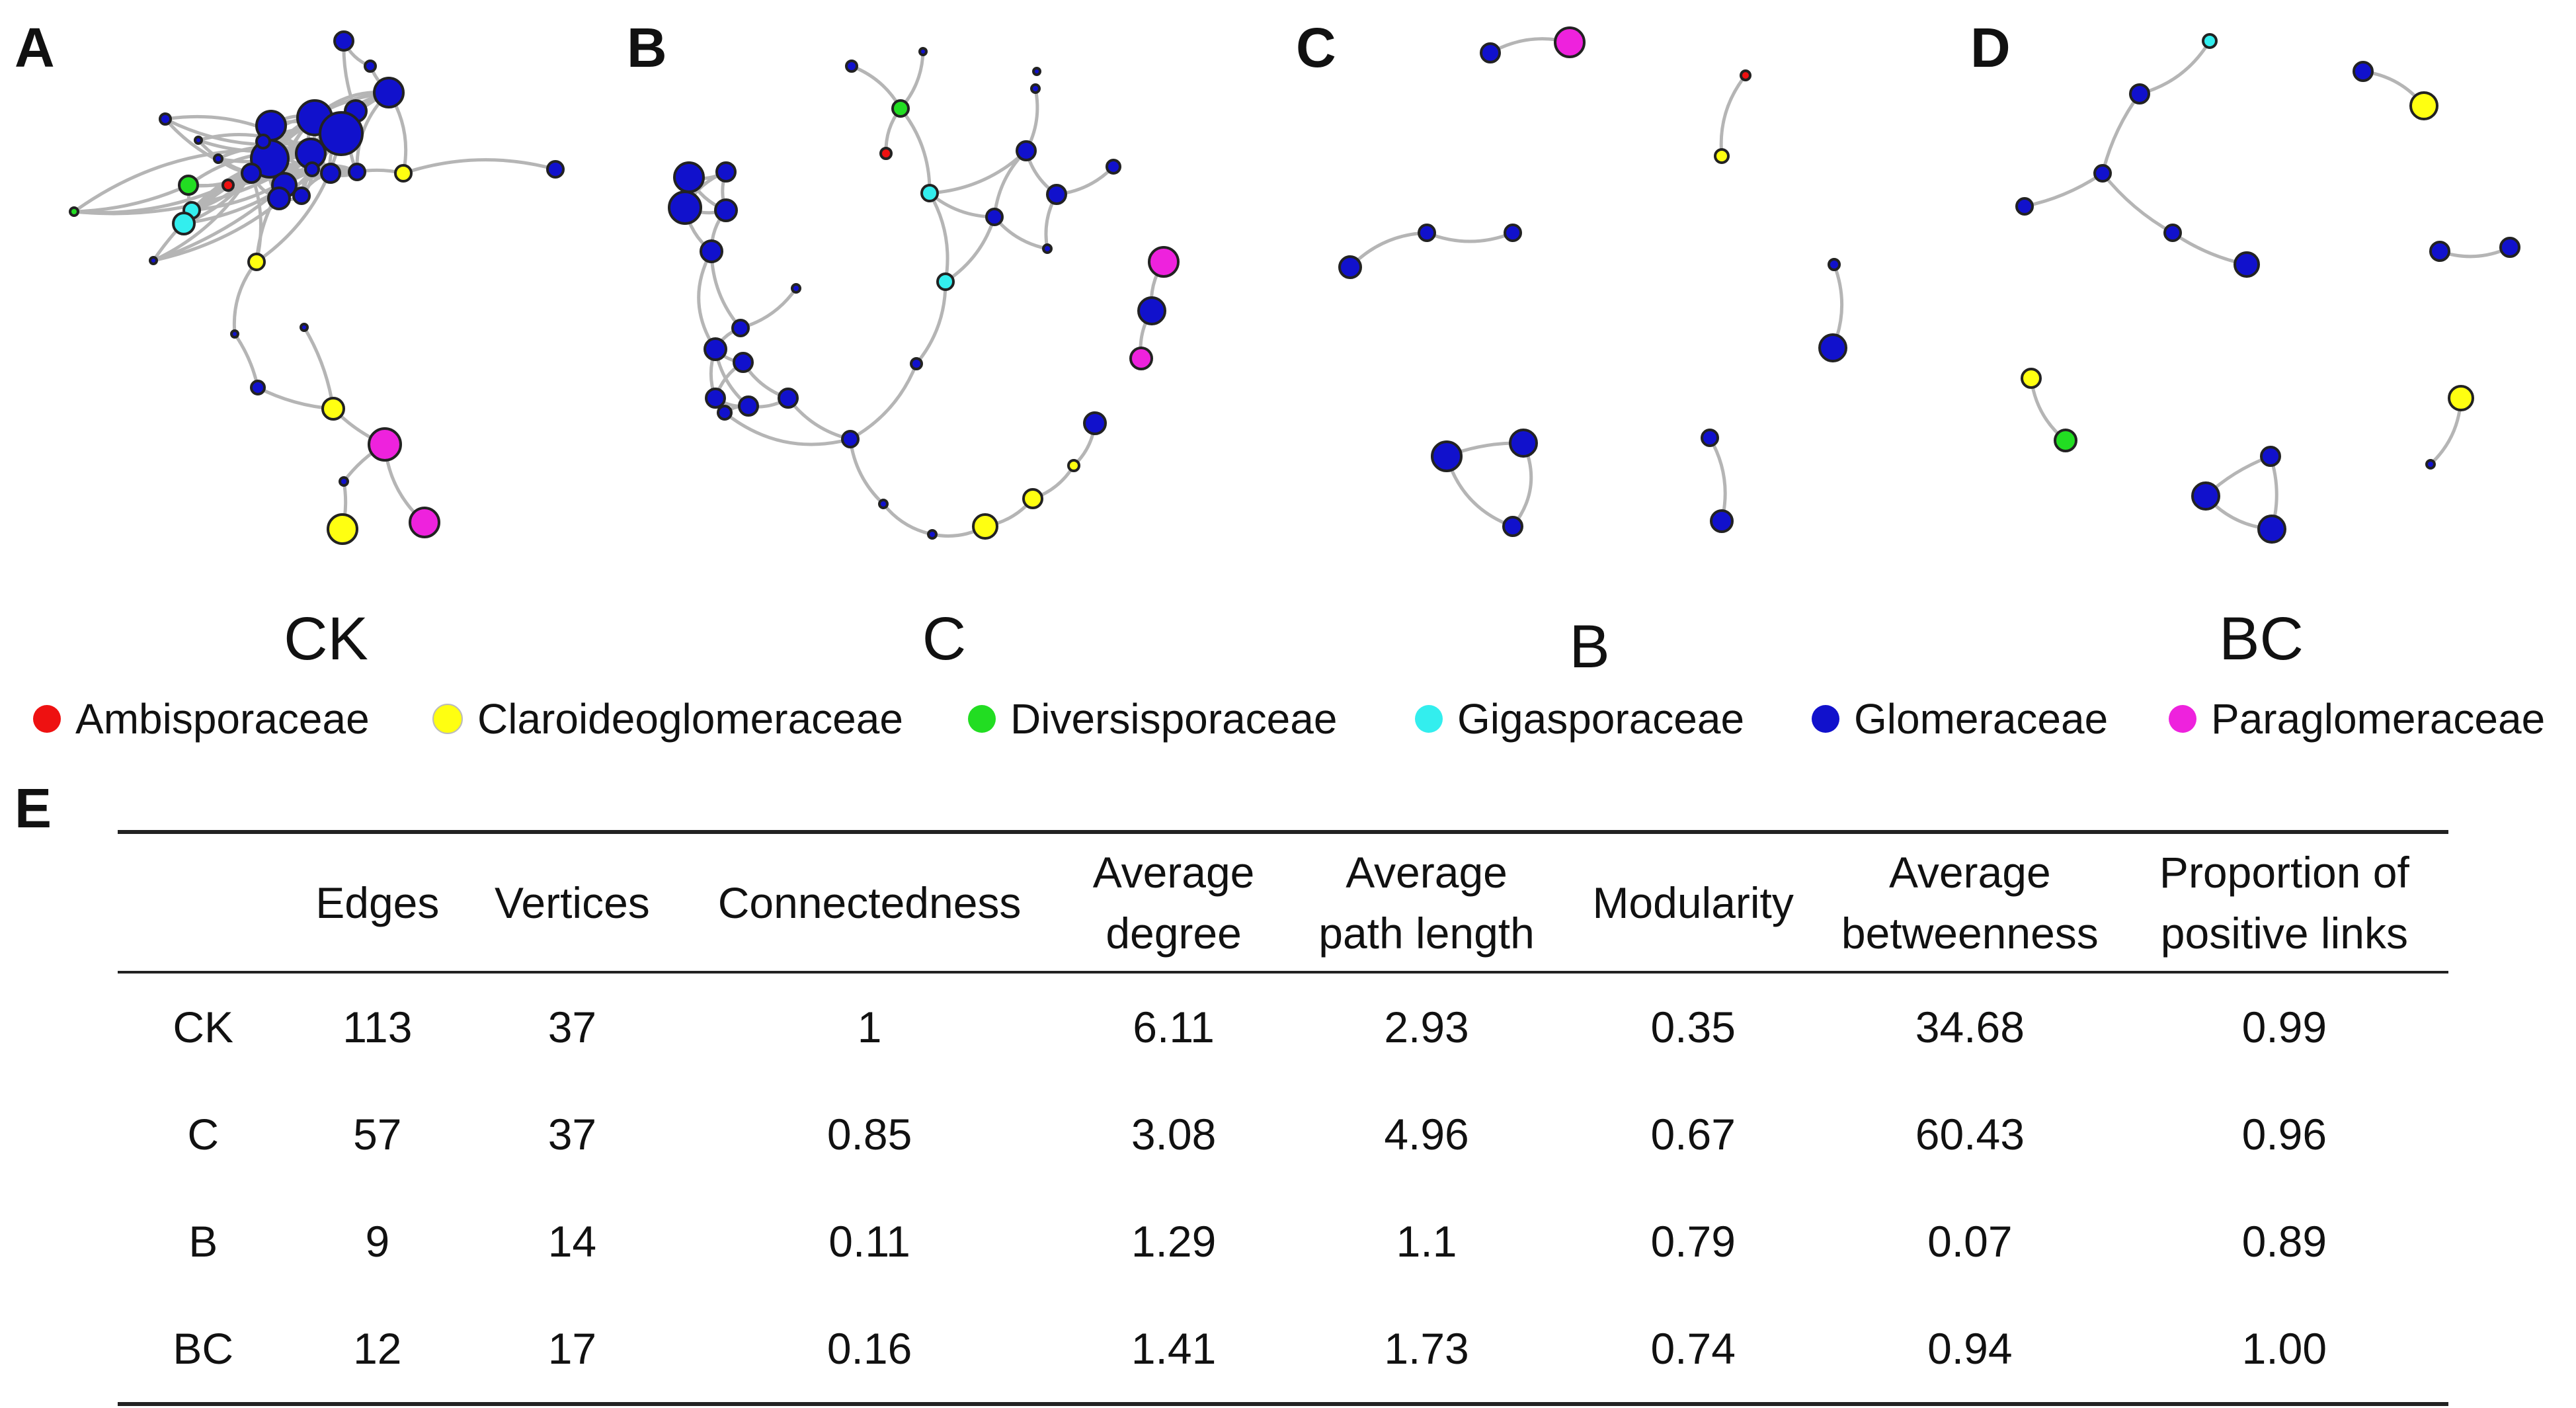 This screenshot has width=2576, height=1408. What do you see at coordinates (377, 1241) in the screenshot?
I see `table-cell: 9` at bounding box center [377, 1241].